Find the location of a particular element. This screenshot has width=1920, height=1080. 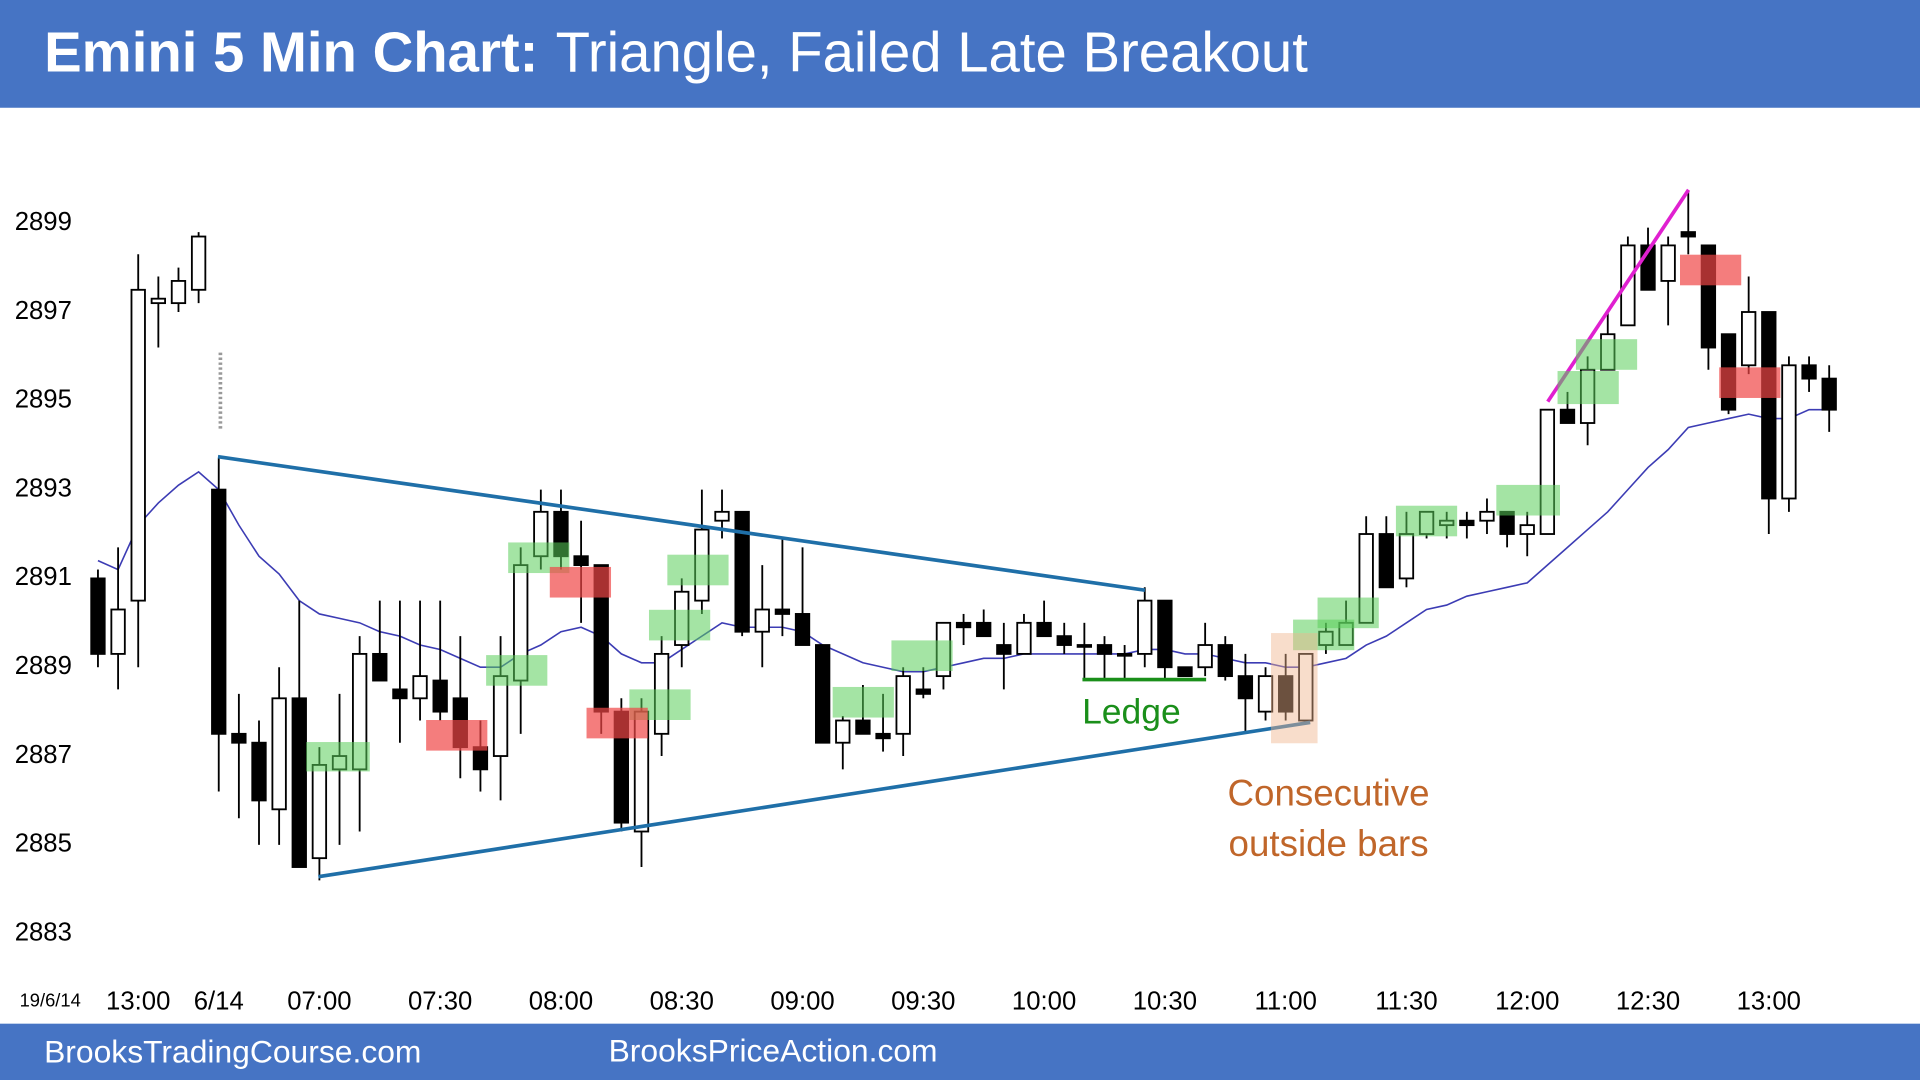

outside-bars-highlight is located at coordinates (1294, 688).